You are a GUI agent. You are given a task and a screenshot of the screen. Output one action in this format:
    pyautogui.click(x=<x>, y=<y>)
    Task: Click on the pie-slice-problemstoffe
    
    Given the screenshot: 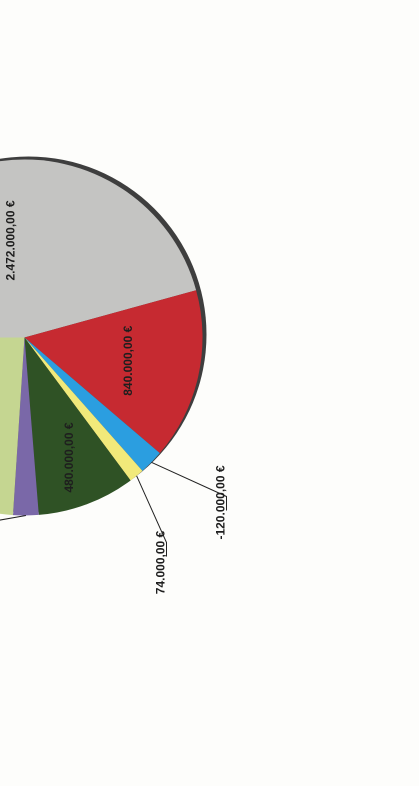 What is the action you would take?
    pyautogui.click(x=25, y=426)
    